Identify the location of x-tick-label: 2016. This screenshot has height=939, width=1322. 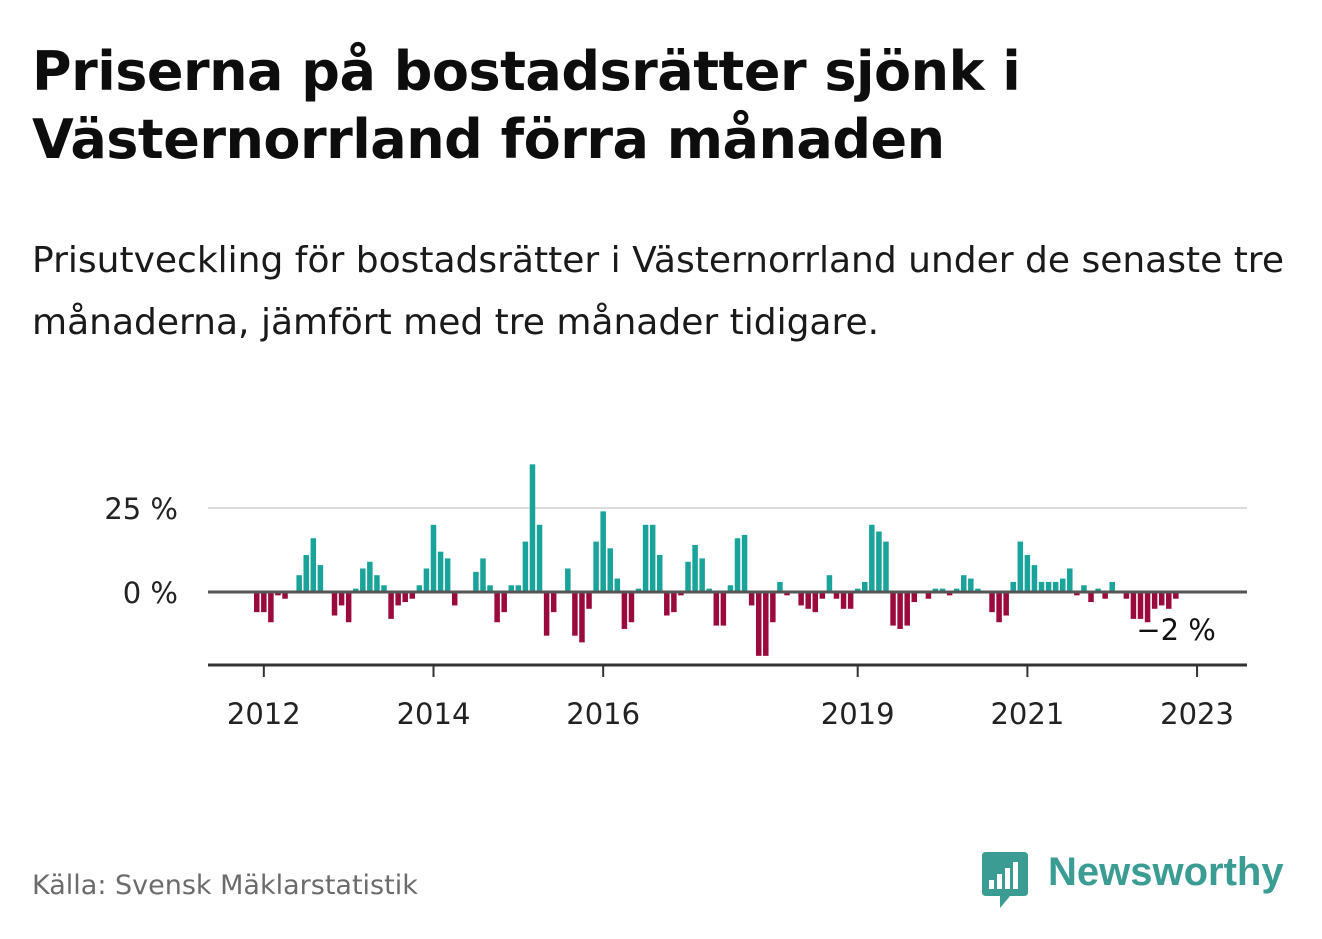
(603, 714).